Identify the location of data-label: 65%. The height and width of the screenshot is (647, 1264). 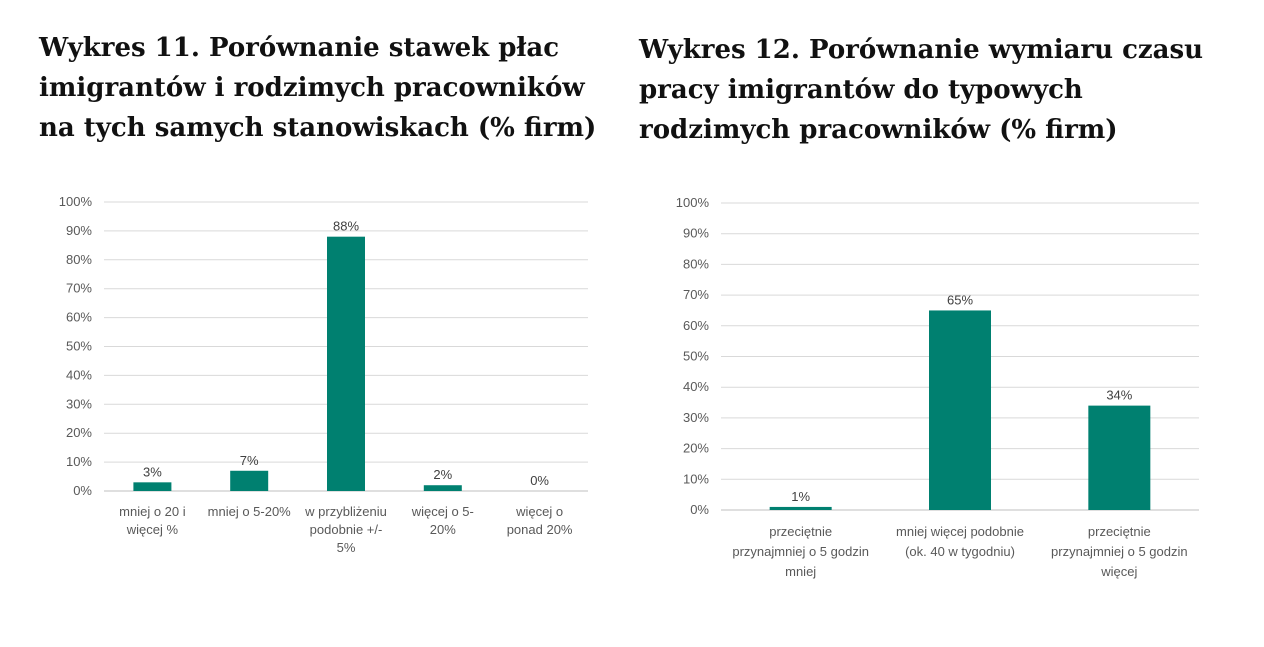
(960, 299).